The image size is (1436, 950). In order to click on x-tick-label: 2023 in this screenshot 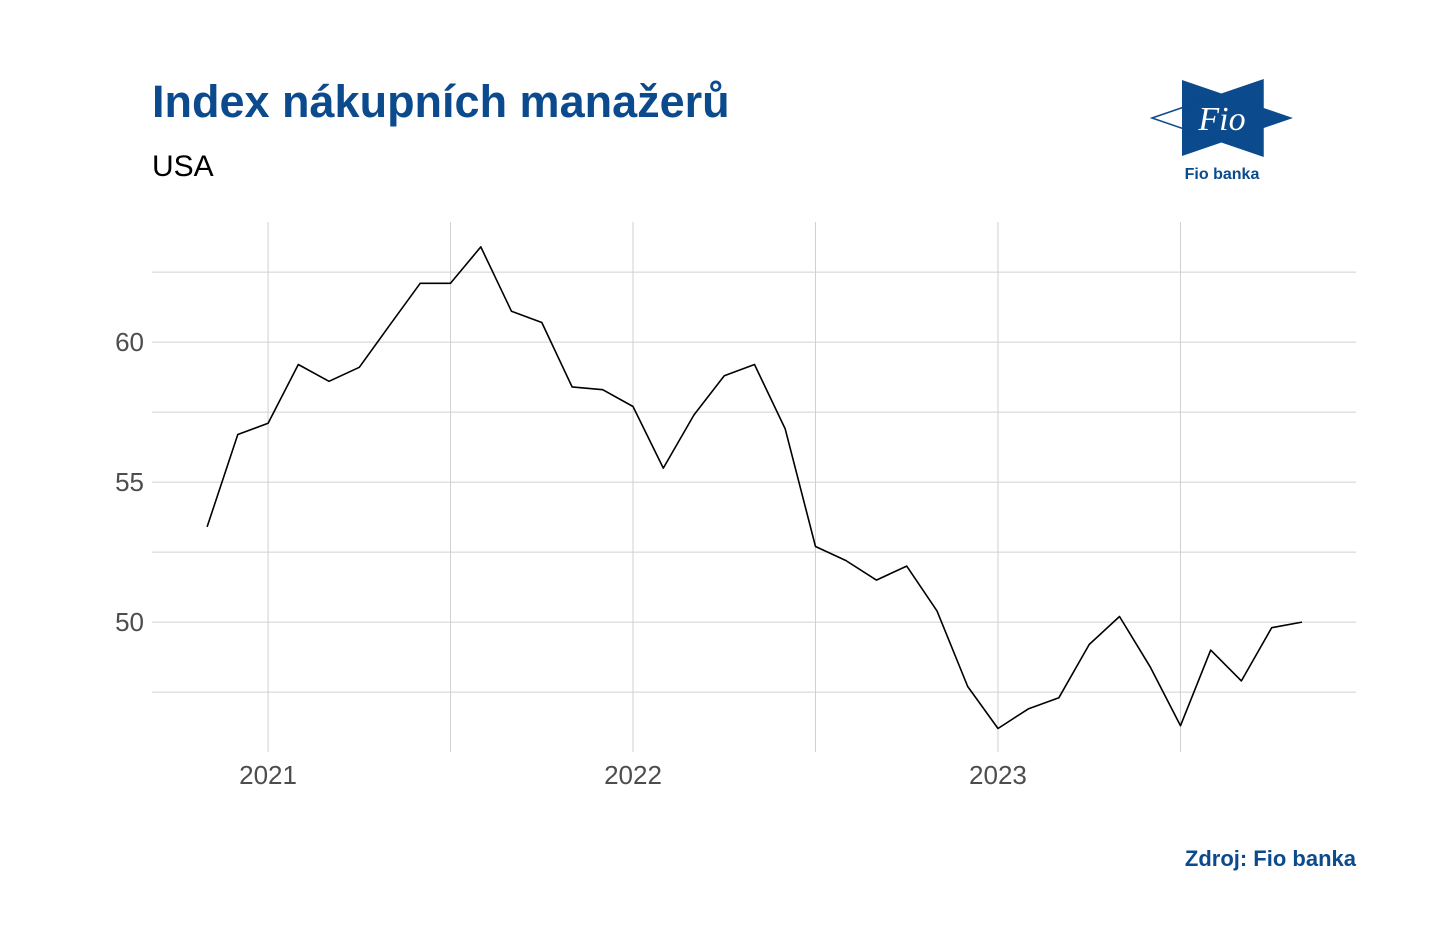, I will do `click(998, 775)`.